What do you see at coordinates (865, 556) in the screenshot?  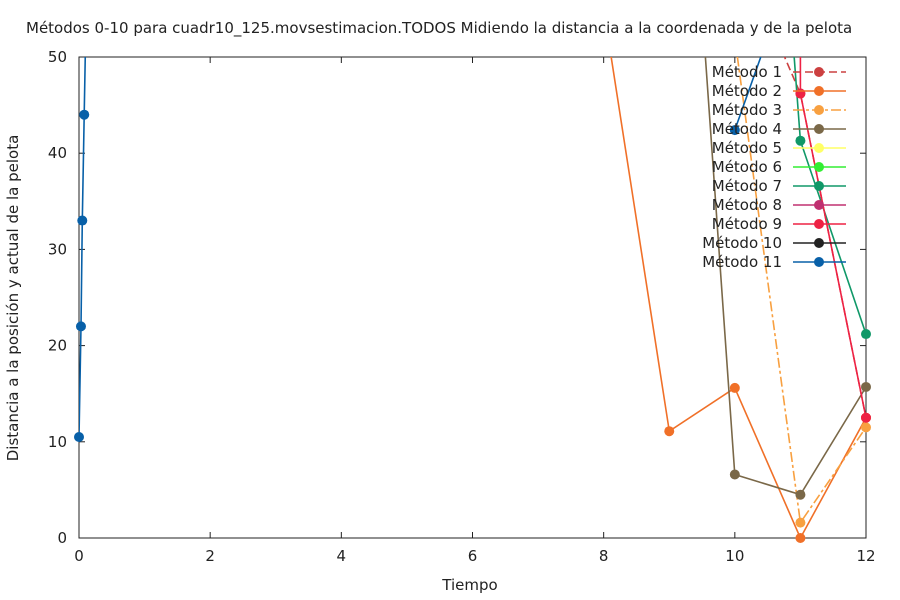 I see `x-tick-label: 12` at bounding box center [865, 556].